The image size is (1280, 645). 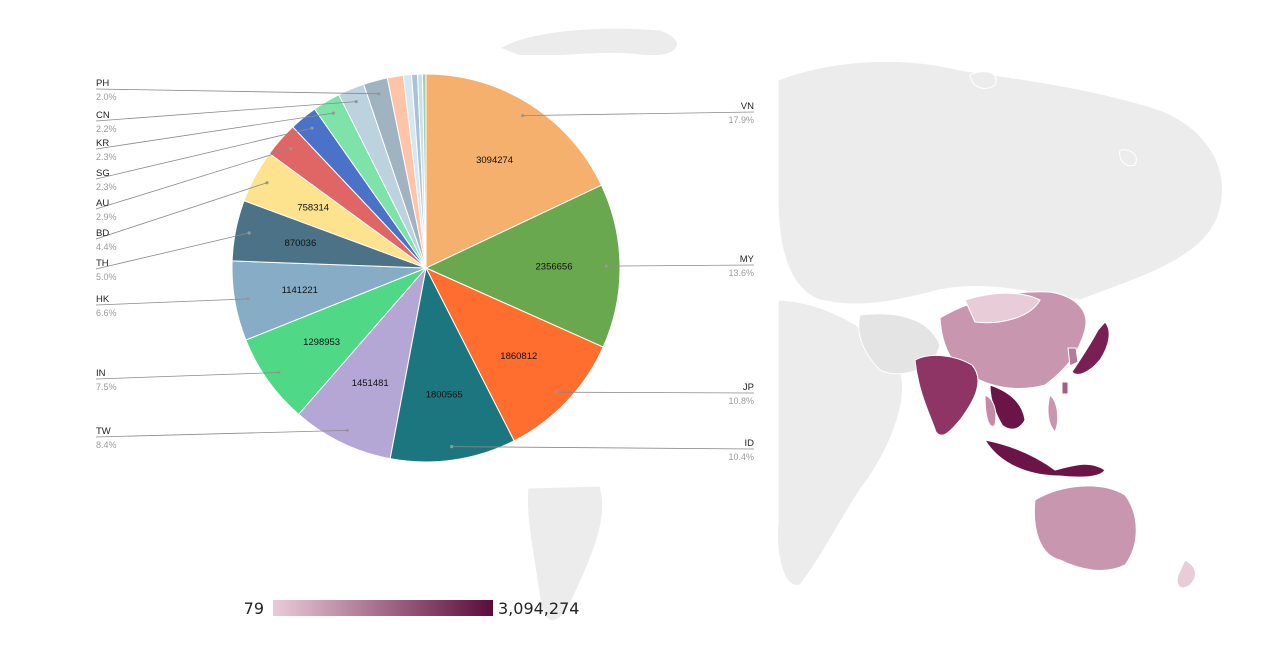 What do you see at coordinates (106, 445) in the screenshot?
I see `callout-percent: 8.4%` at bounding box center [106, 445].